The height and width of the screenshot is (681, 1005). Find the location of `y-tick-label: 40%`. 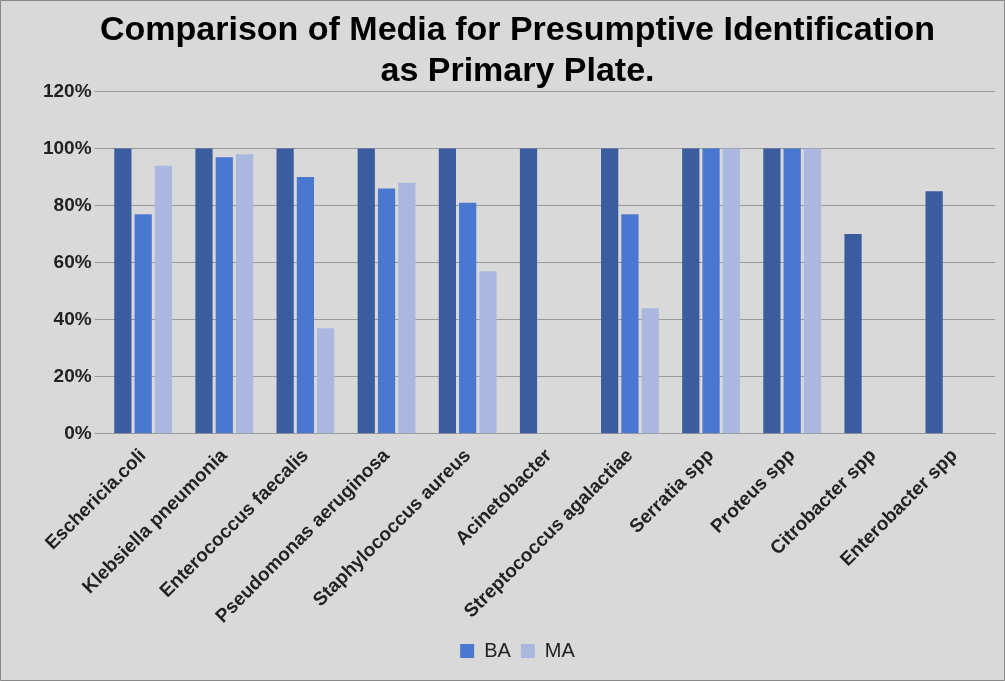

y-tick-label: 40% is located at coordinates (72, 318).